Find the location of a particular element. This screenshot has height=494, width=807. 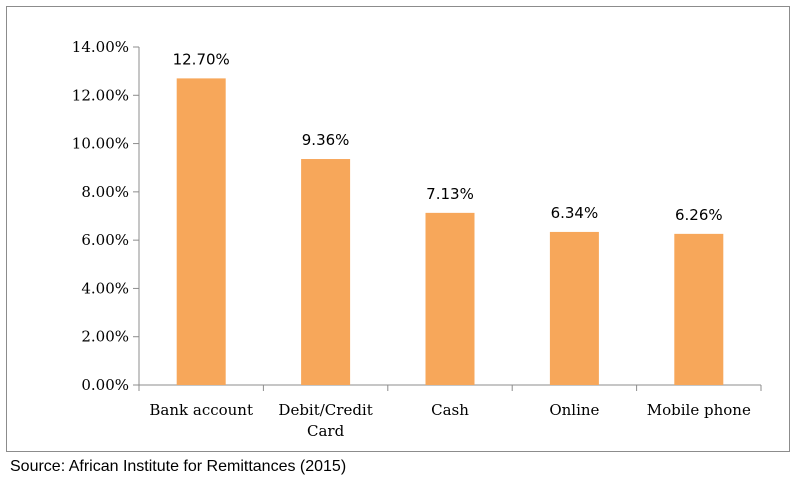

y-tick-label: 12.00% is located at coordinates (100, 95).